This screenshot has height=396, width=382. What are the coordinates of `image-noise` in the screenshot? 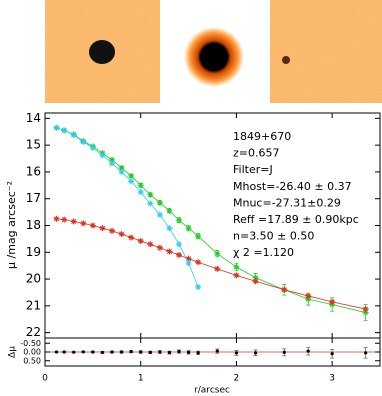 It's located at (326, 51).